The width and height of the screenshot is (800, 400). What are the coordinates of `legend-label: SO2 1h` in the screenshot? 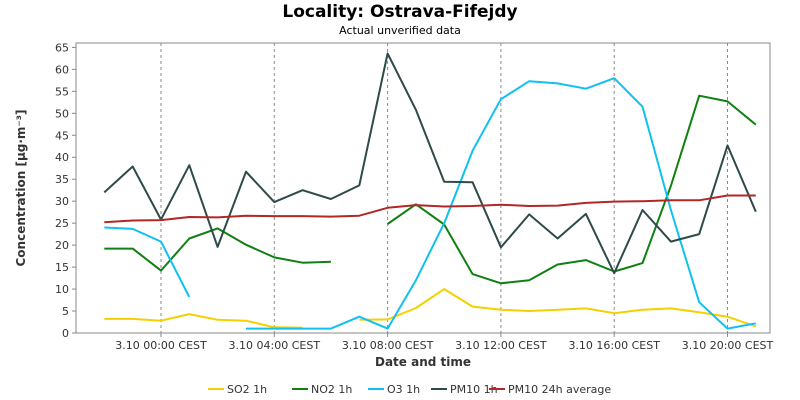 It's located at (247, 389).